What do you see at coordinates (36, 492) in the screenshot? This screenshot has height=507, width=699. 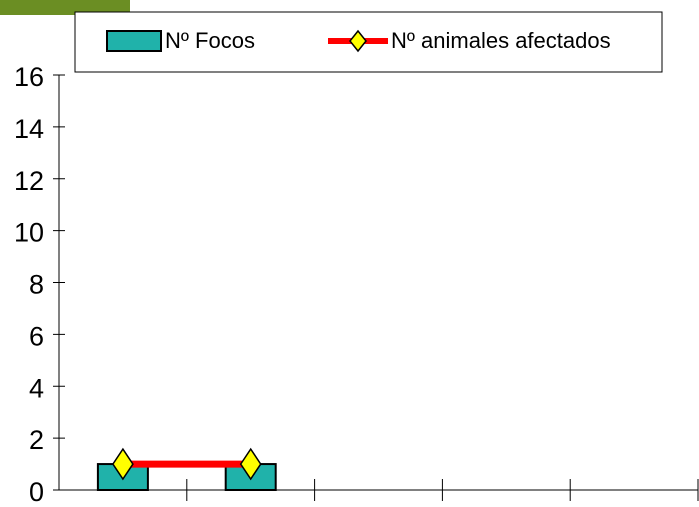 I see `y-tick-label: 0` at bounding box center [36, 492].